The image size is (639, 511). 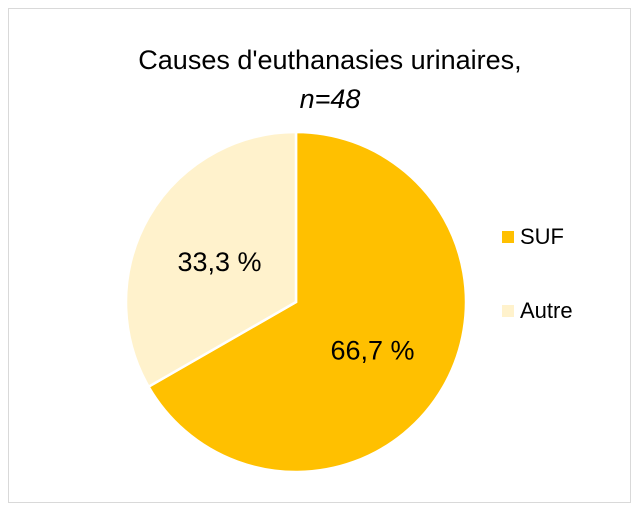 What do you see at coordinates (330, 99) in the screenshot?
I see `chart-subtitle: n=48` at bounding box center [330, 99].